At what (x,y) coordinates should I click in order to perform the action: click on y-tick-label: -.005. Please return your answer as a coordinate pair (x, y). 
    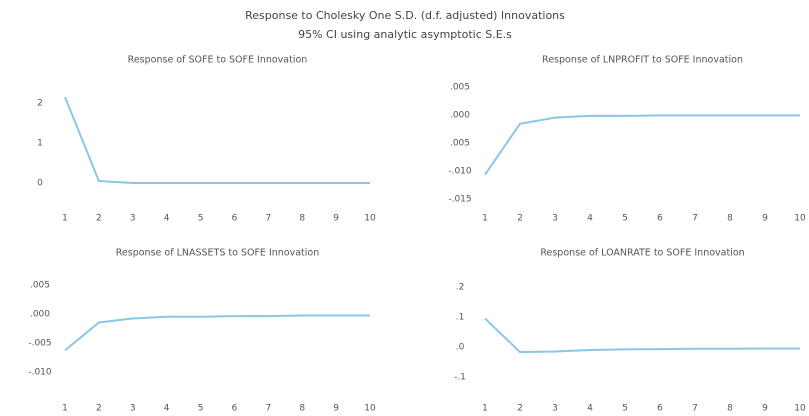
    Looking at the image, I should click on (39, 343).